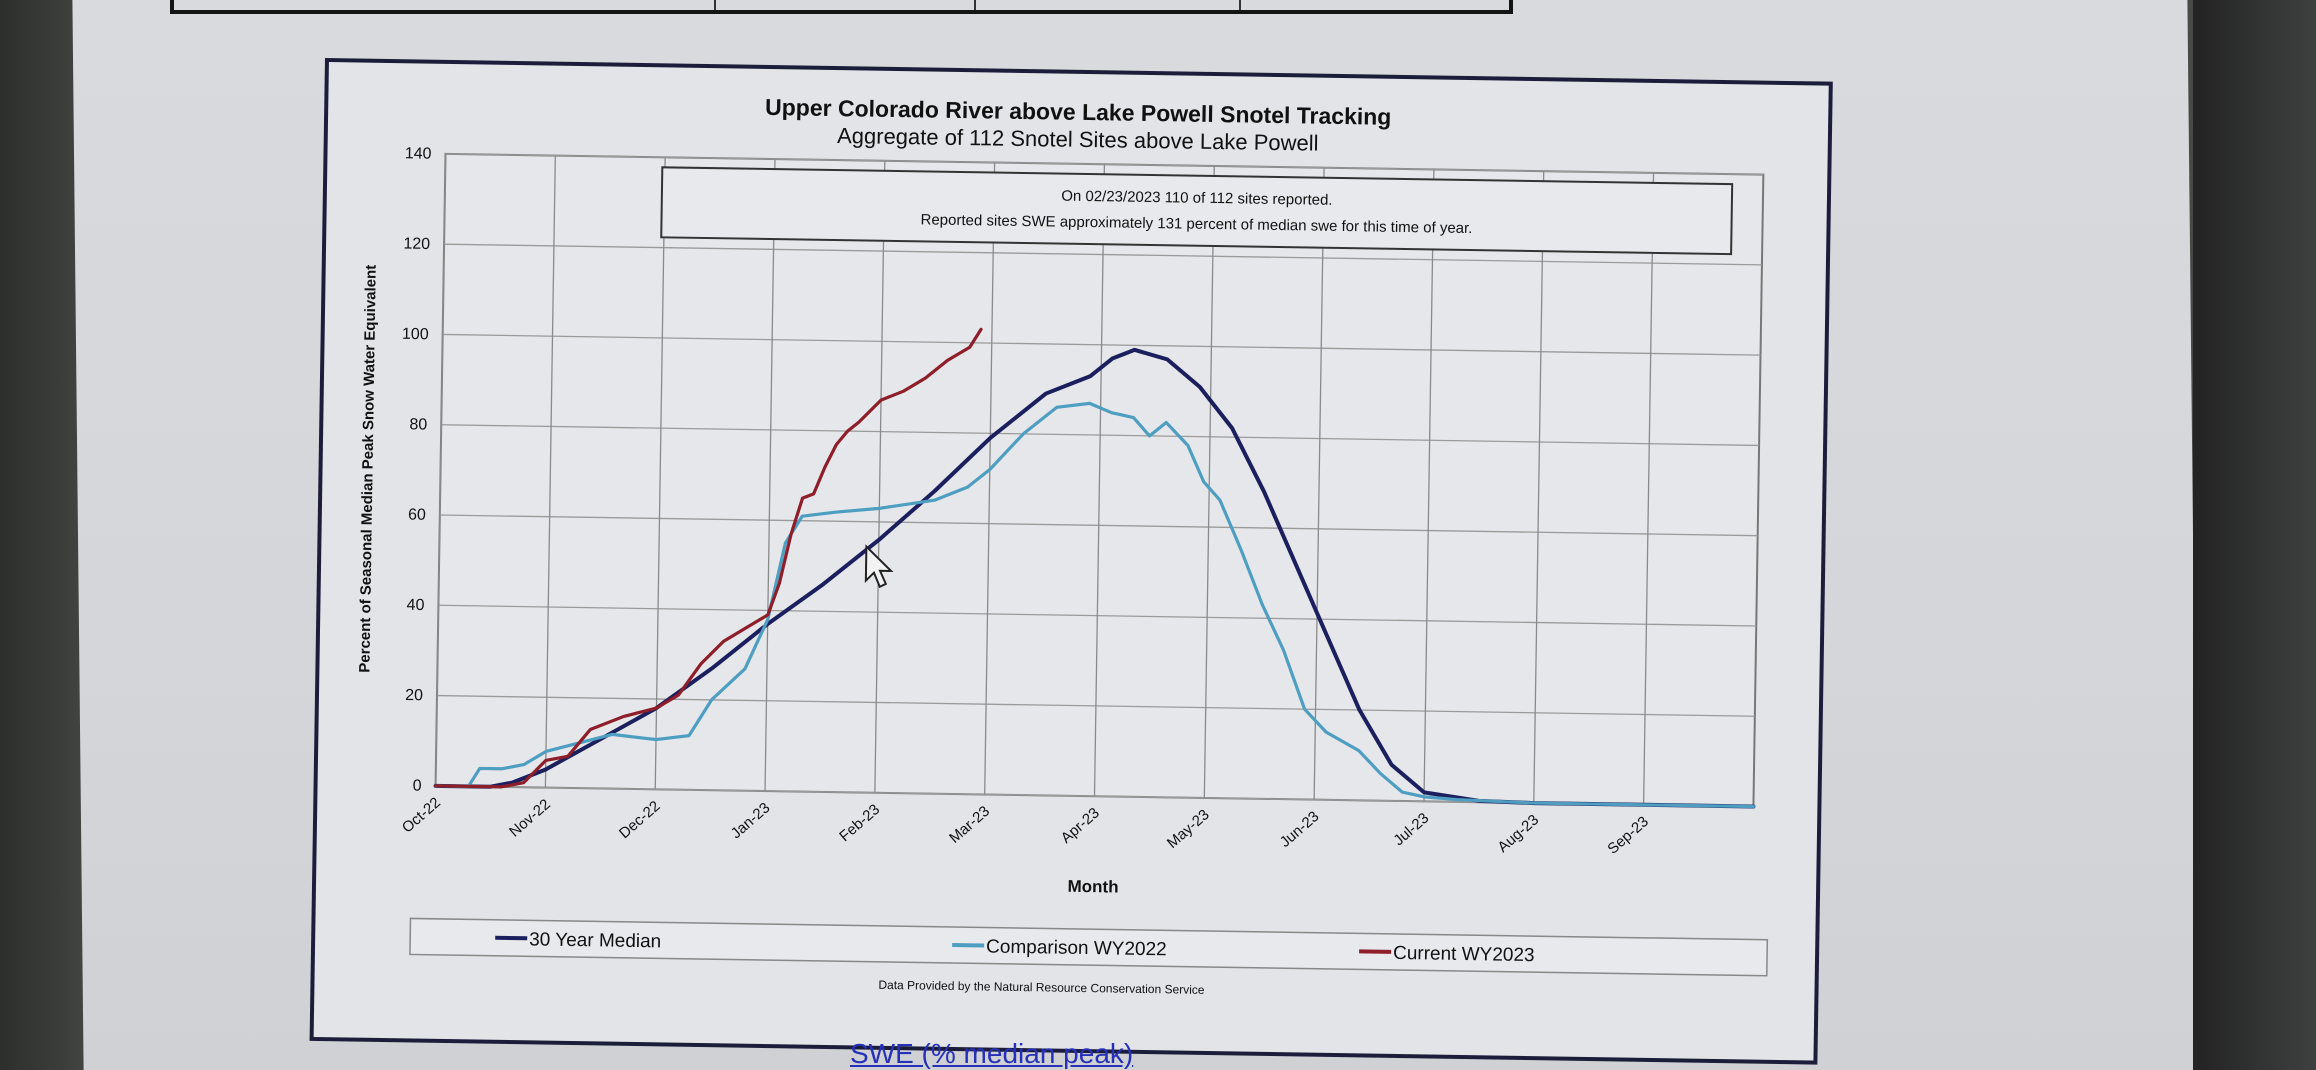  What do you see at coordinates (1375, 951) in the screenshot?
I see `legend-swatch-current` at bounding box center [1375, 951].